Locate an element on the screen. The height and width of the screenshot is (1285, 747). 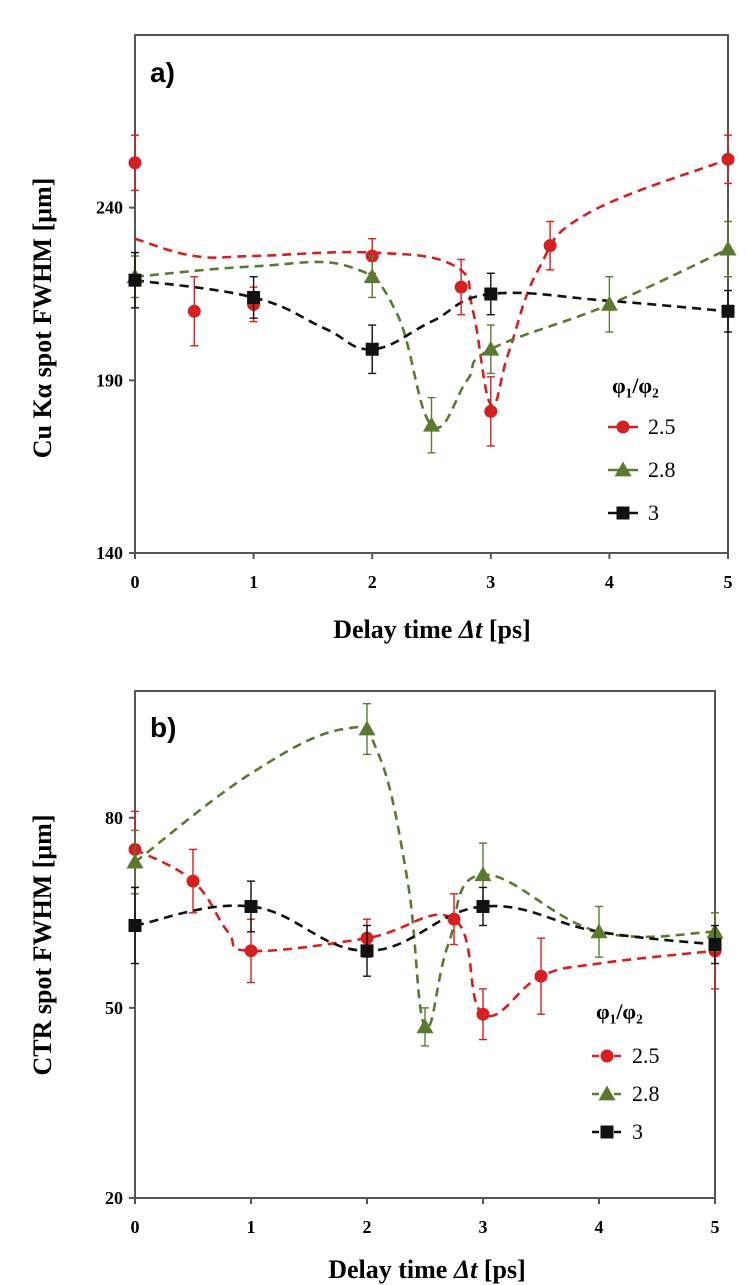
legend-title-a: φ₁/φ₂ is located at coordinates (635, 385).